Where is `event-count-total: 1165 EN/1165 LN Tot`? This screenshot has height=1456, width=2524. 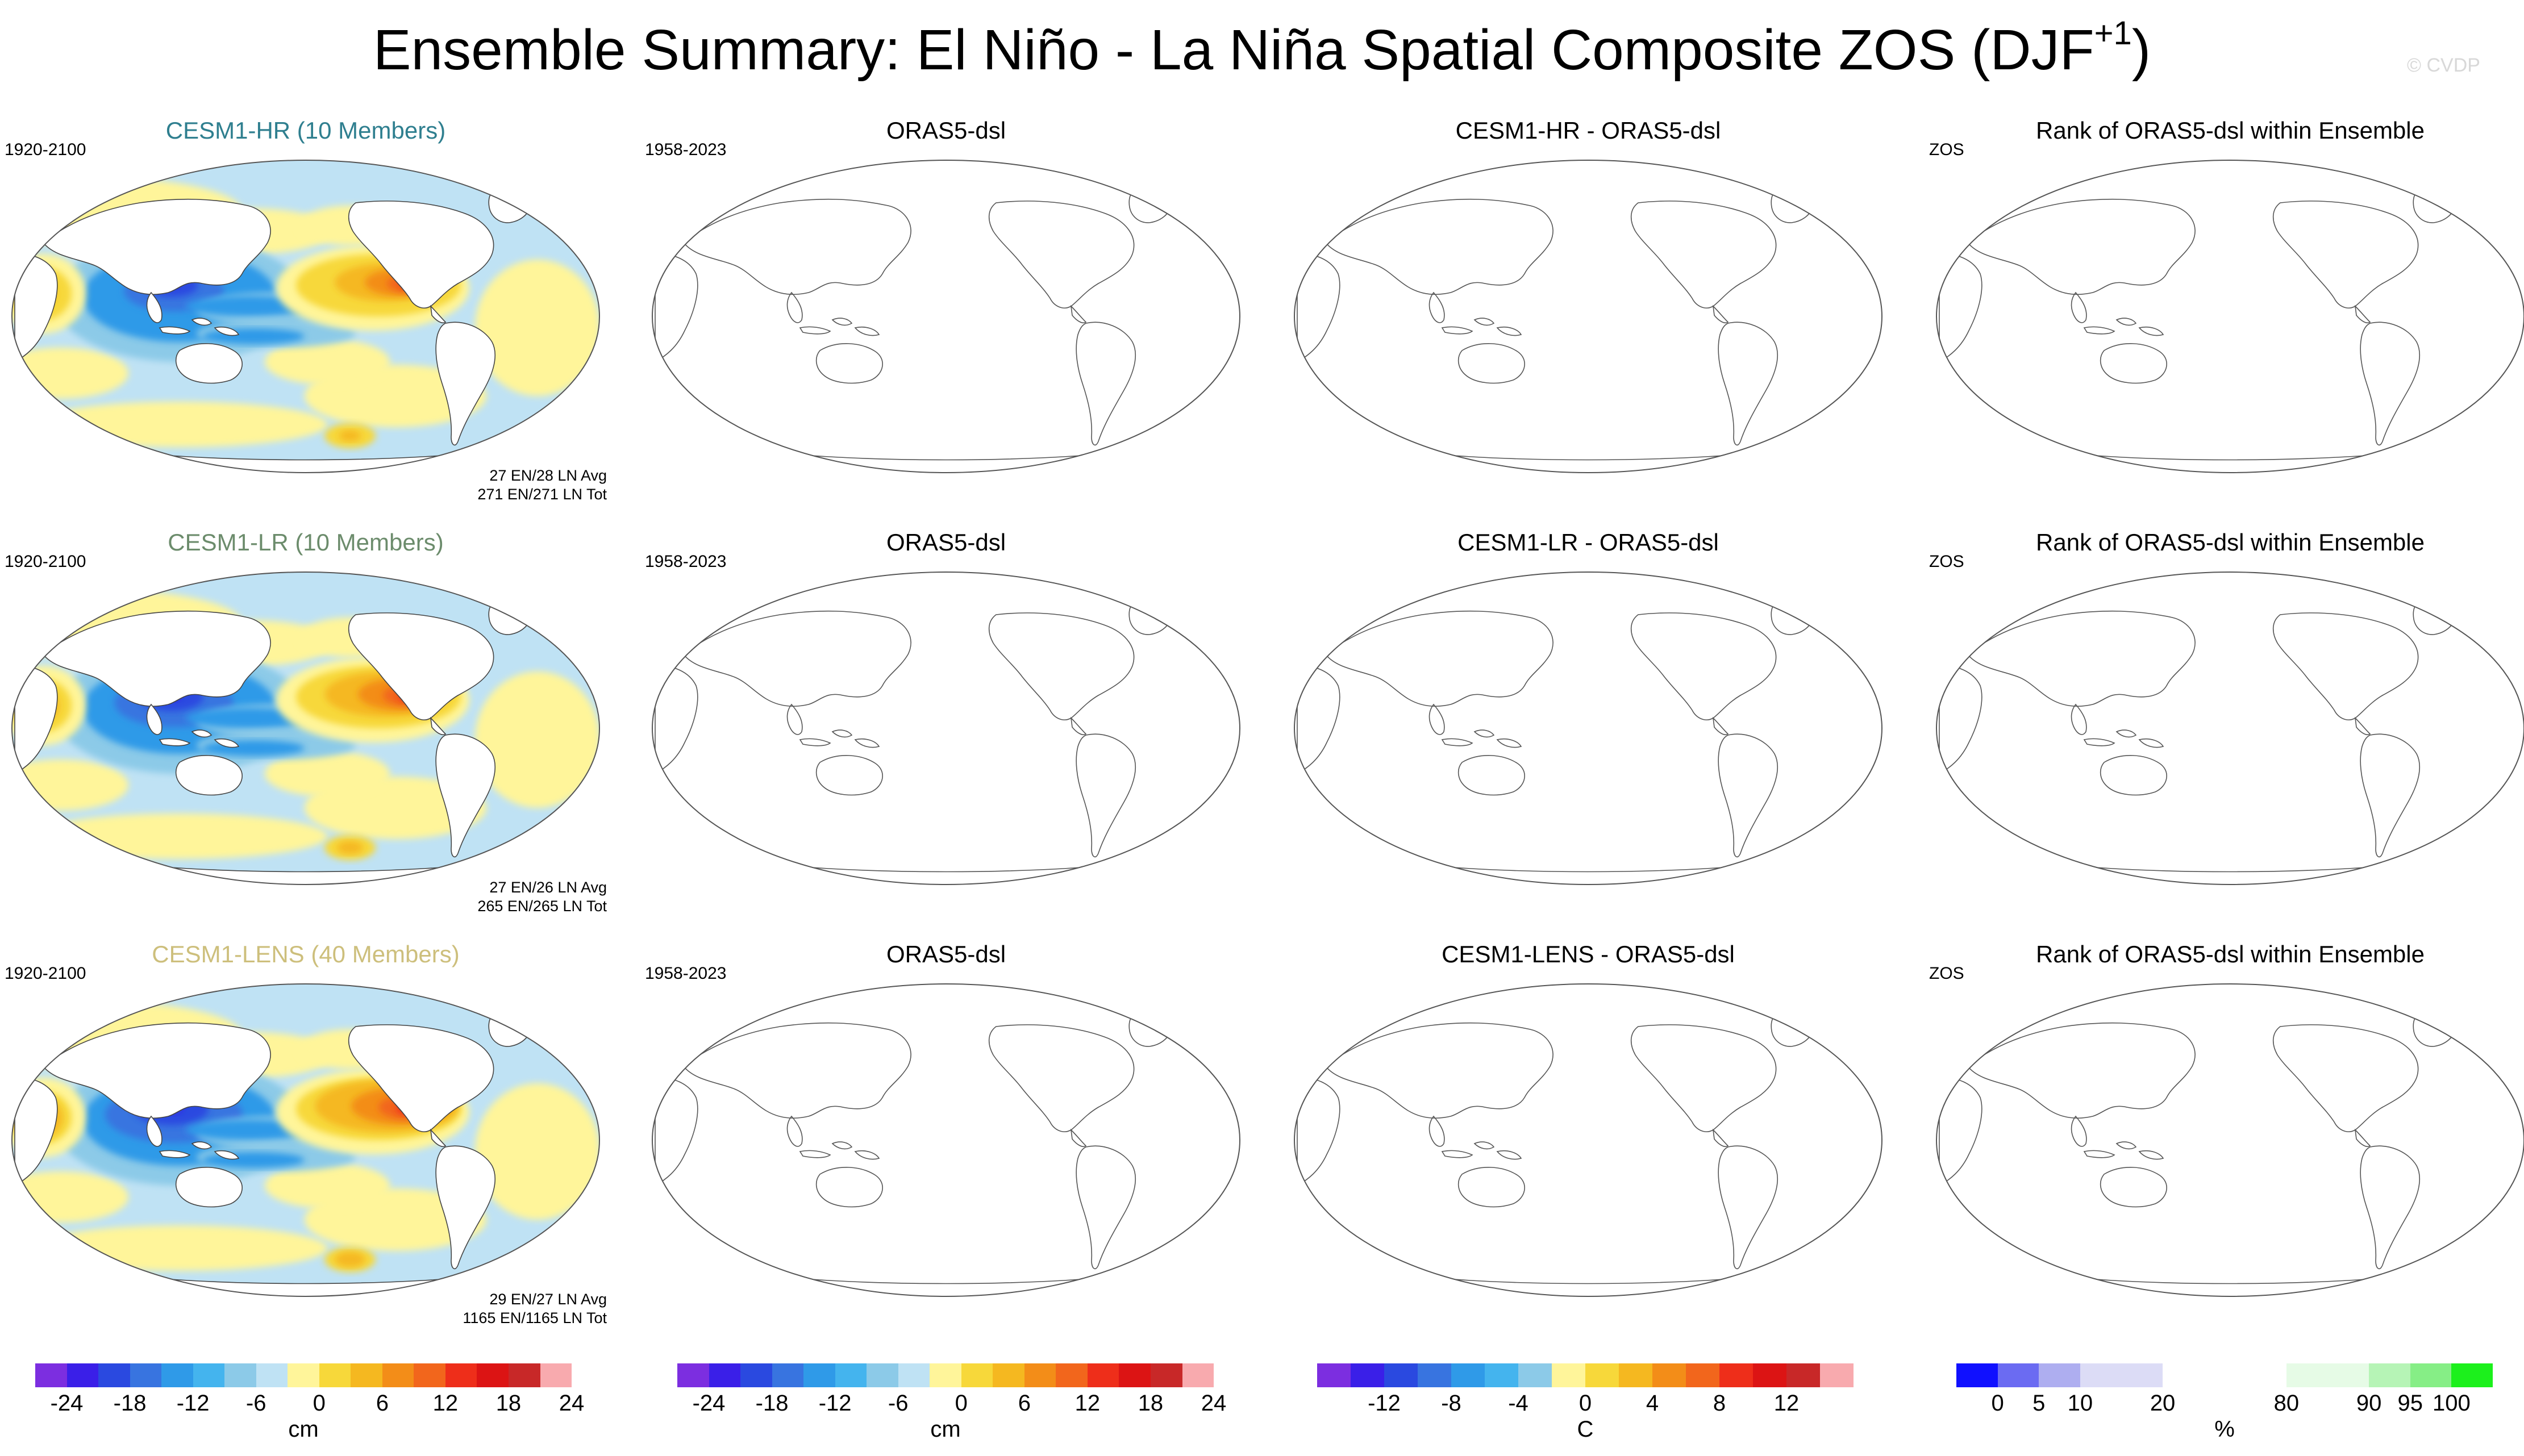 event-count-total: 1165 EN/1165 LN Tot is located at coordinates (535, 1317).